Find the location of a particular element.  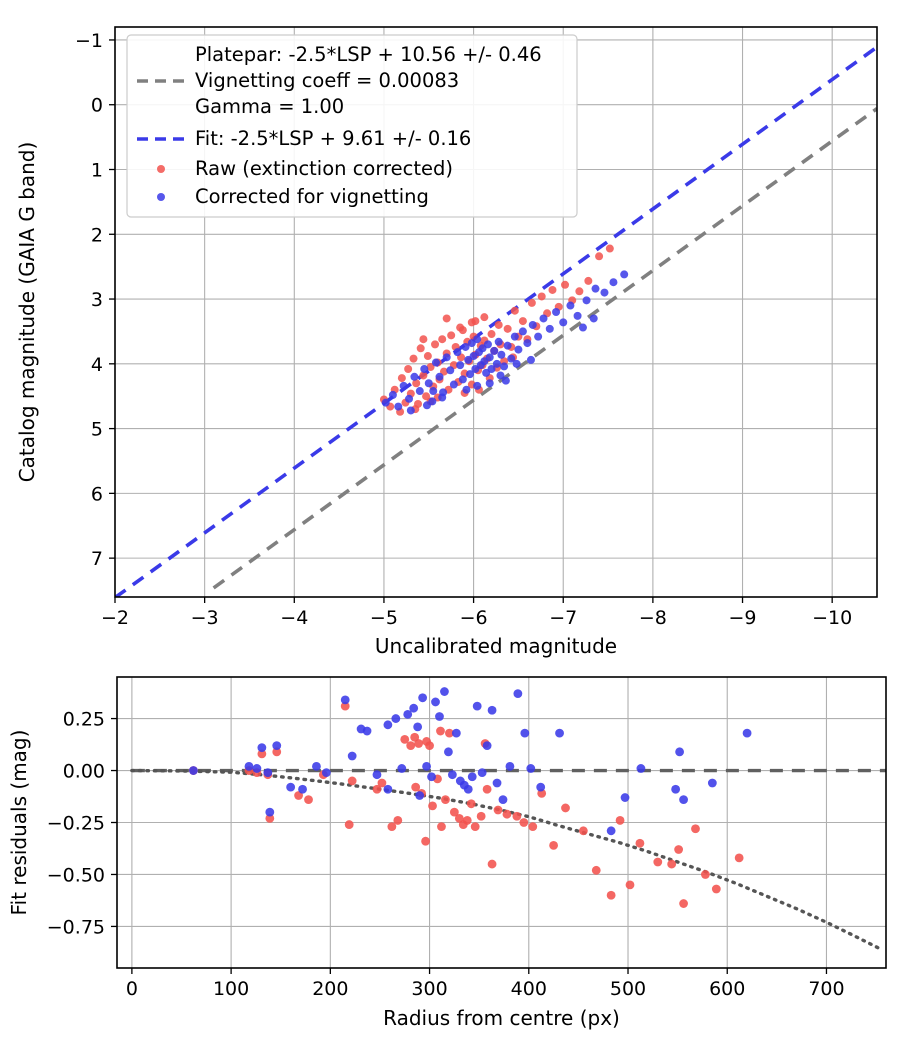

legend-label: Raw (extinction corrected) is located at coordinates (324, 168).